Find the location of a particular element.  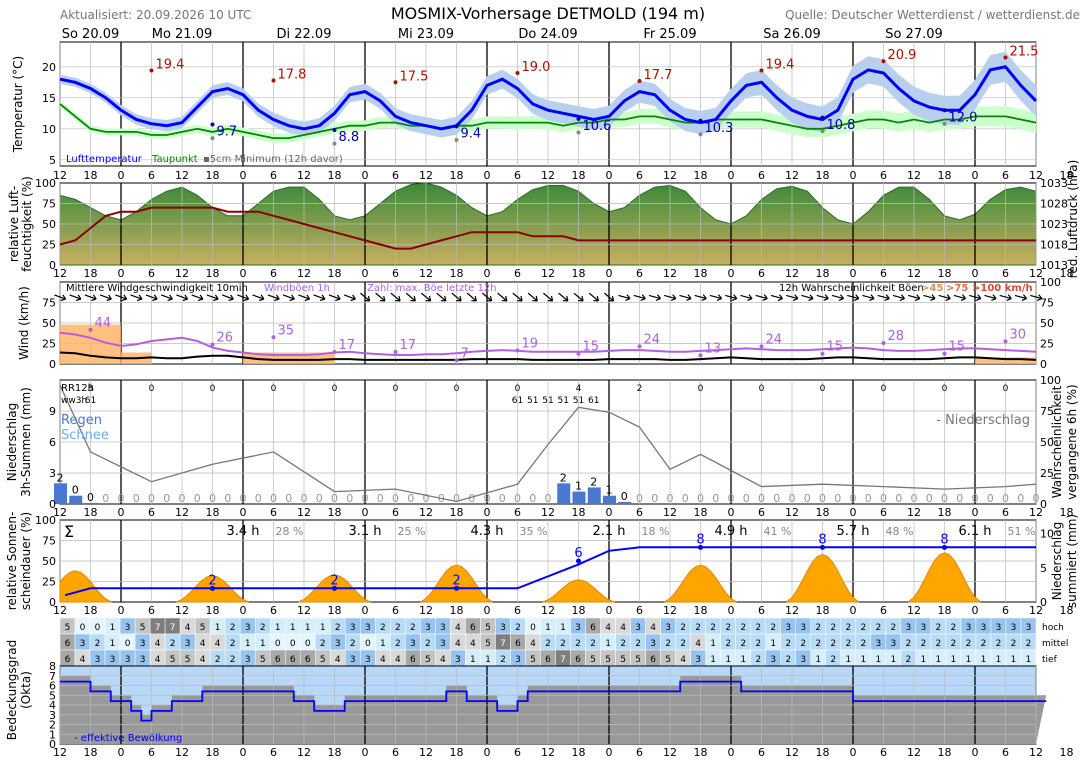

min-label: 10.3 is located at coordinates (719, 128).